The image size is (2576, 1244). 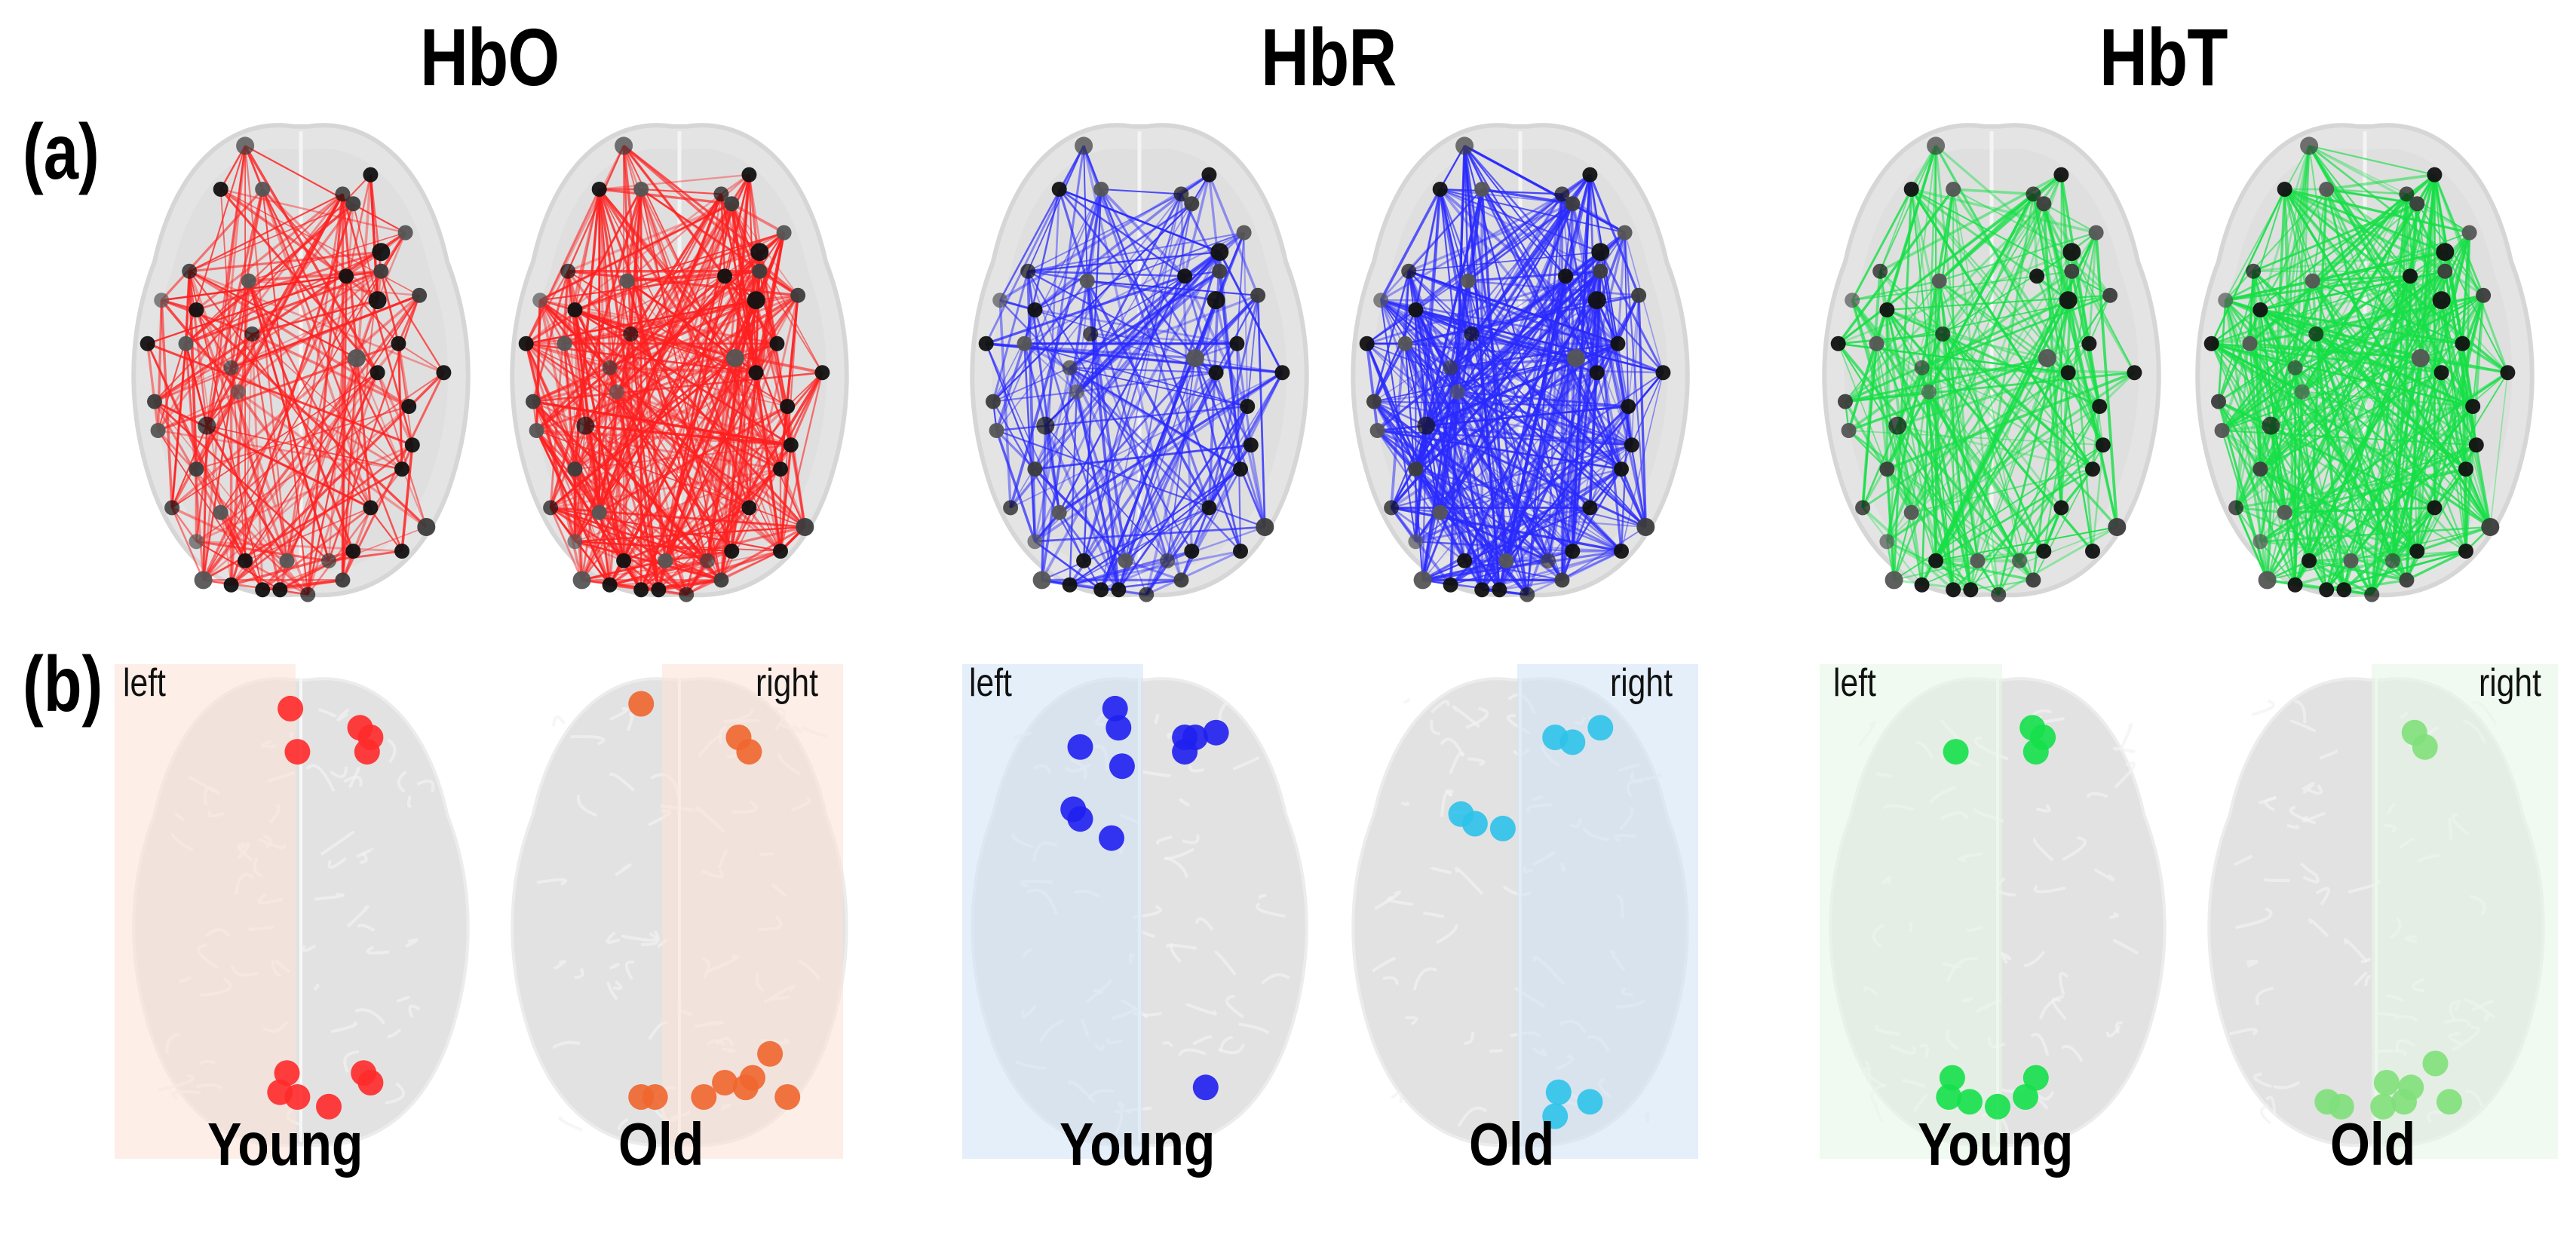 I want to click on hbt-young-label: Young, so click(x=1996, y=1144).